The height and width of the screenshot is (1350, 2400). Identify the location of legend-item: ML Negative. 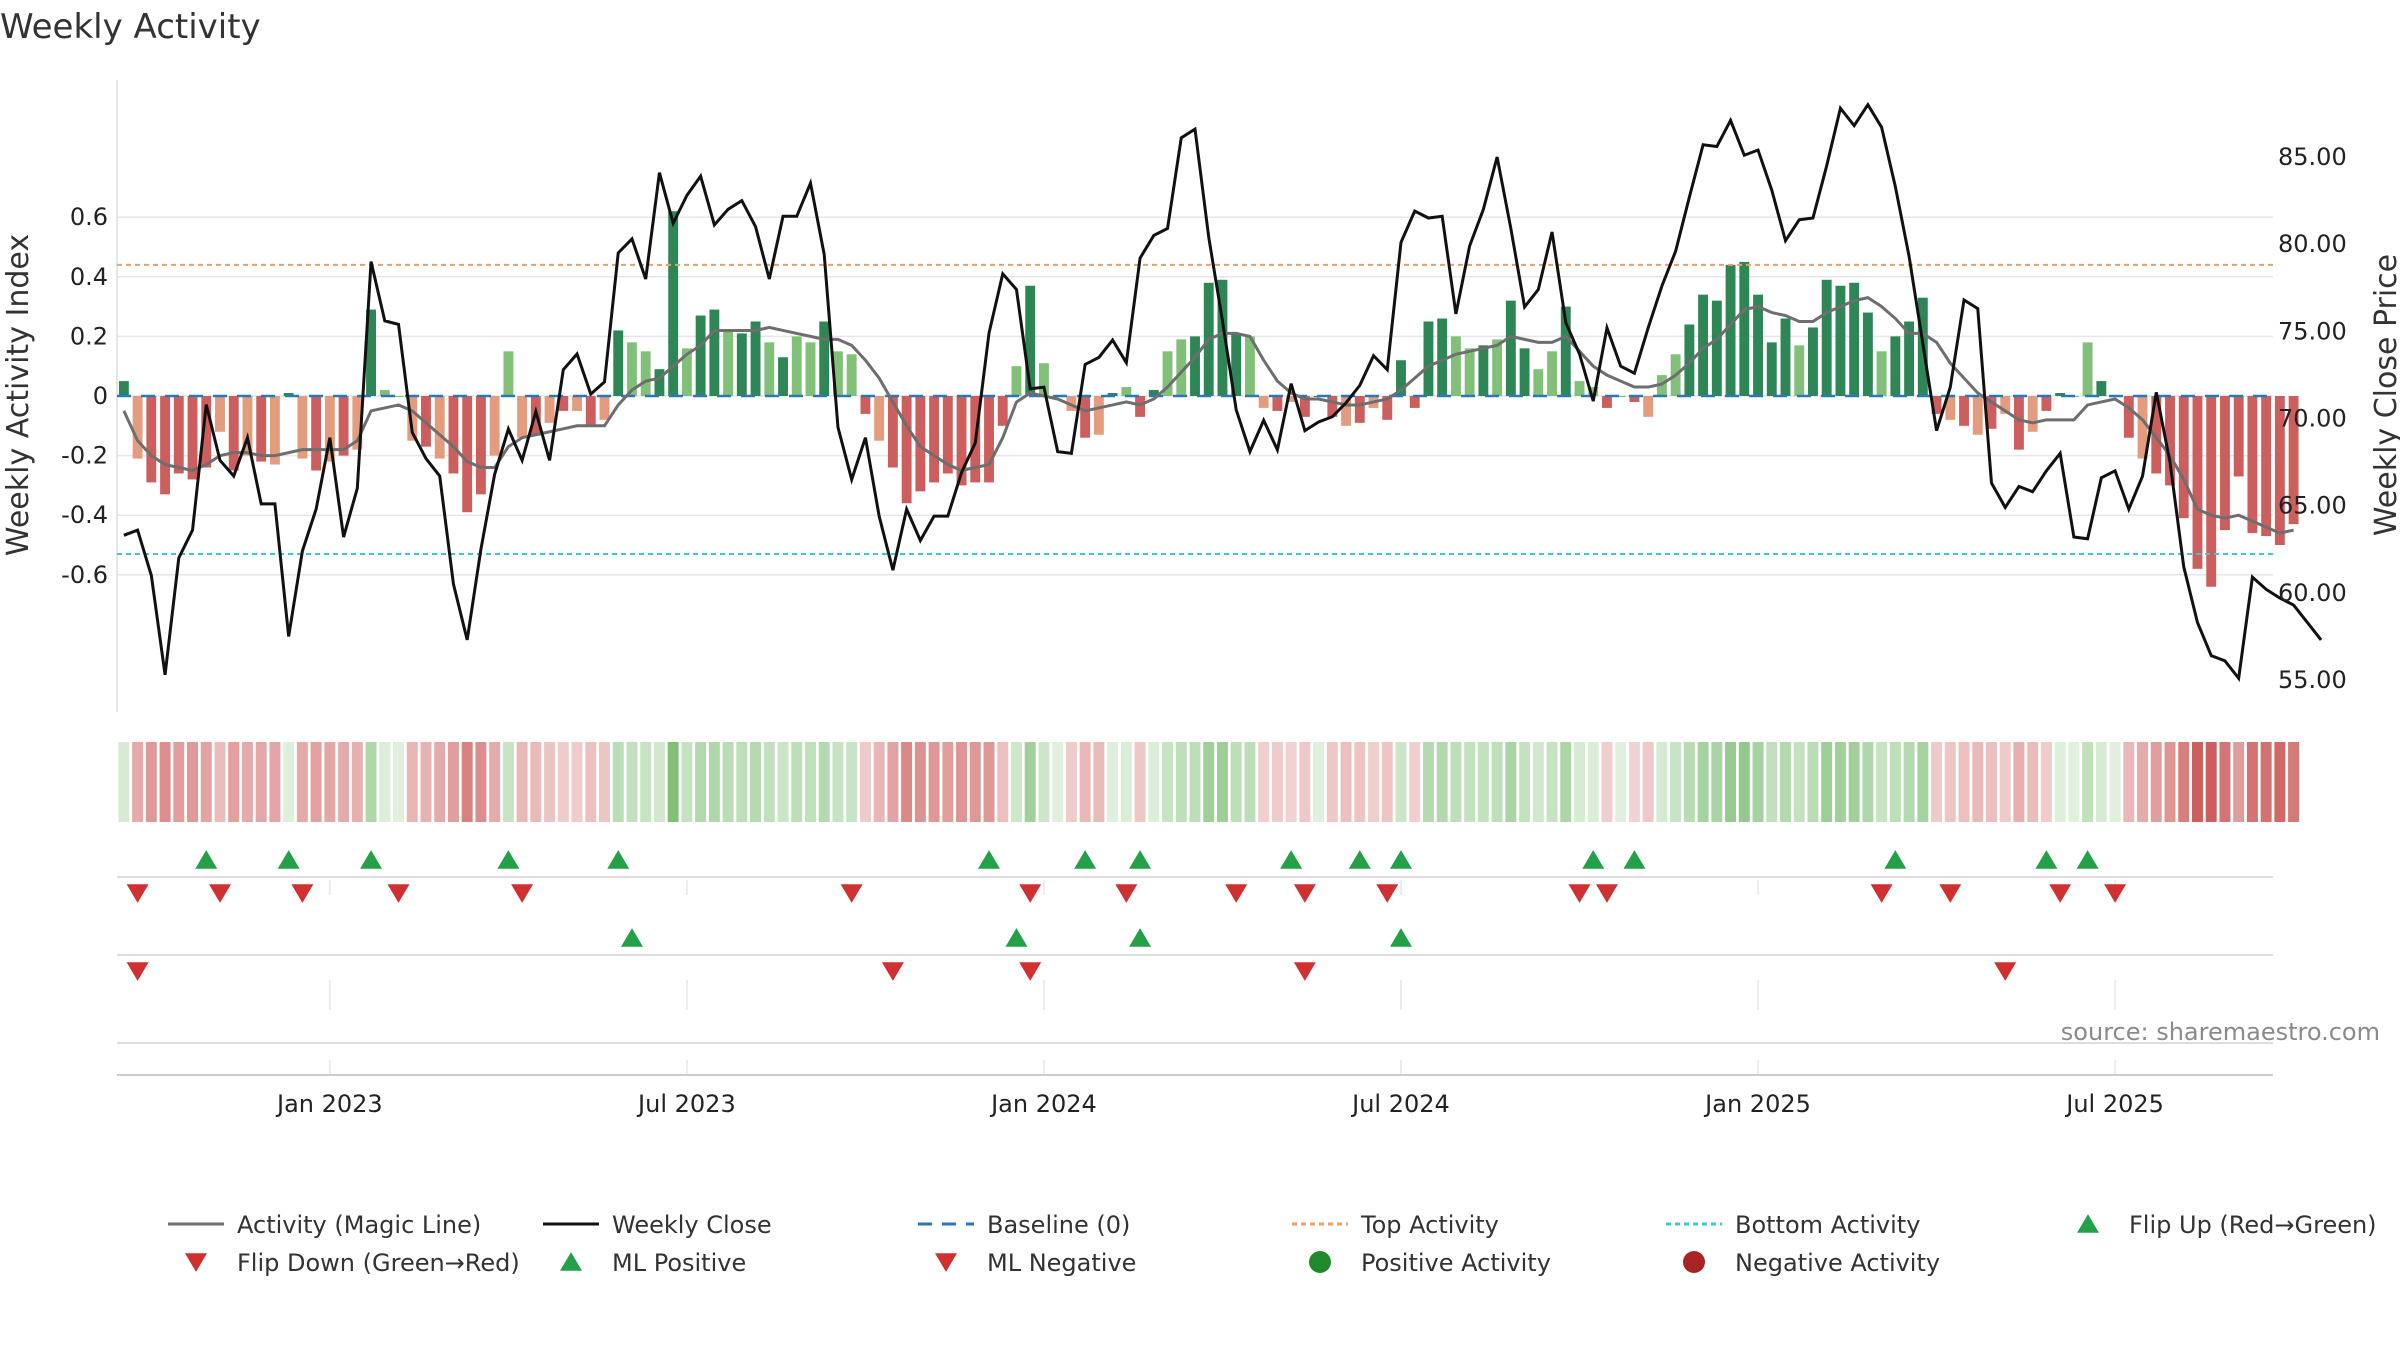
(1035, 1263).